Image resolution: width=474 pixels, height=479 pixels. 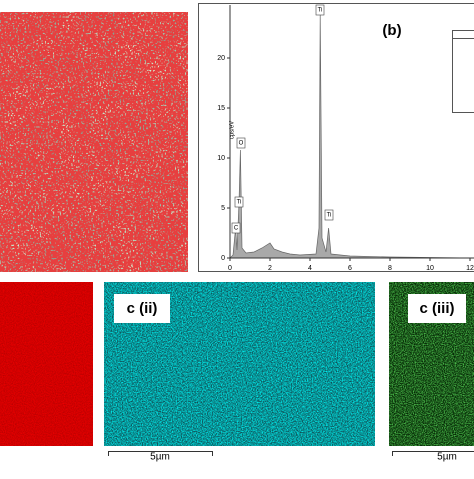 What do you see at coordinates (433, 454) in the screenshot?
I see `scale-bar` at bounding box center [433, 454].